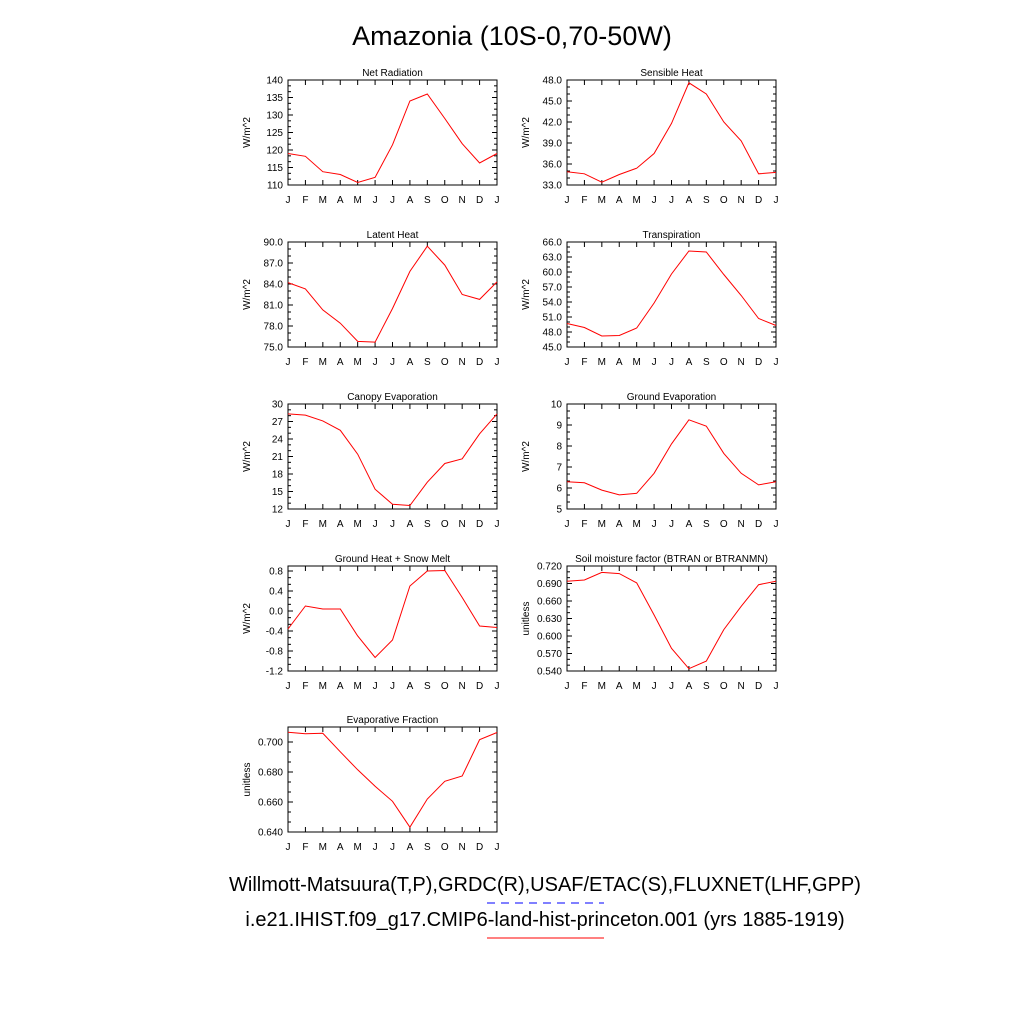  What do you see at coordinates (392, 397) in the screenshot?
I see `panel-title: Canopy Evaporation` at bounding box center [392, 397].